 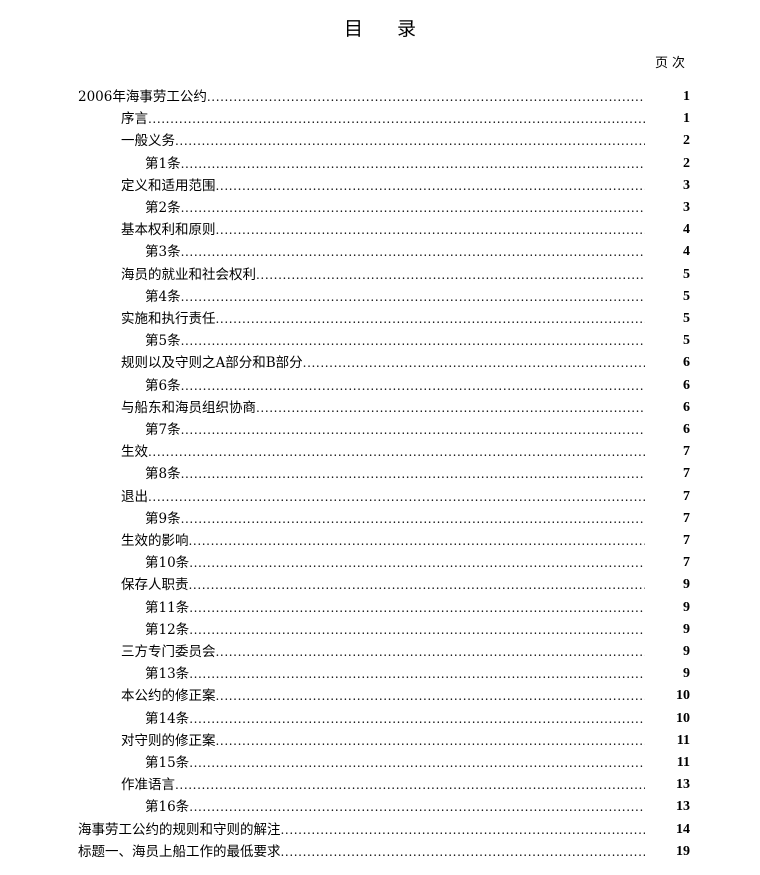 What do you see at coordinates (672, 63) in the screenshot?
I see `page-column-header: 页次` at bounding box center [672, 63].